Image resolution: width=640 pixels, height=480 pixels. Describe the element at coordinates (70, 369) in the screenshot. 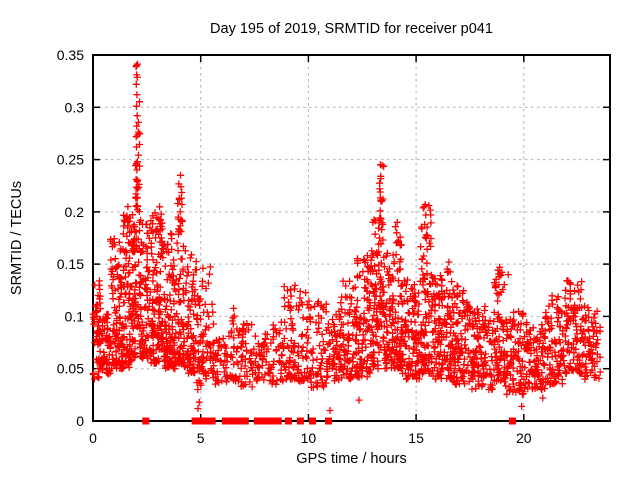

I see `y-tick-label: 0.05` at that location.